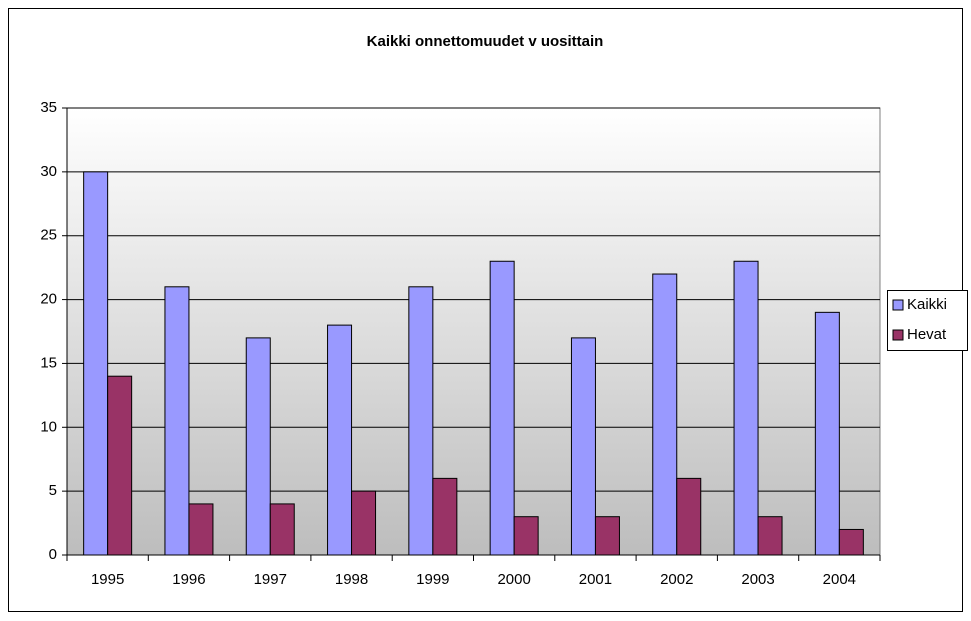 This screenshot has height=621, width=971. I want to click on x-tick-label: 2001, so click(595, 579).